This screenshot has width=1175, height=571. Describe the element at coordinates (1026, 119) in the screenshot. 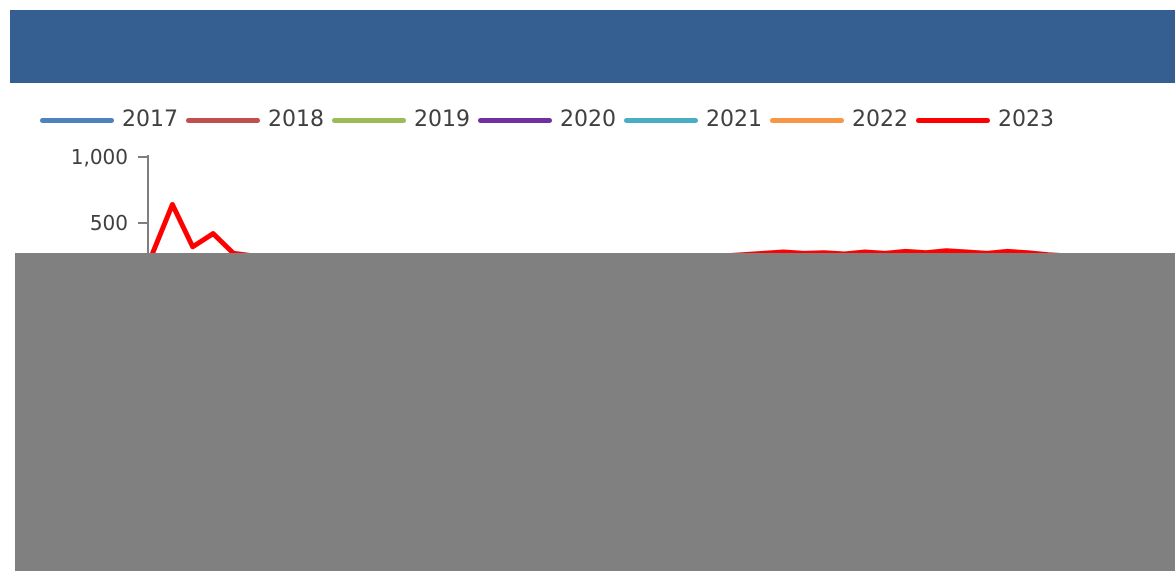

I see `legend-label-2023: 2023` at that location.